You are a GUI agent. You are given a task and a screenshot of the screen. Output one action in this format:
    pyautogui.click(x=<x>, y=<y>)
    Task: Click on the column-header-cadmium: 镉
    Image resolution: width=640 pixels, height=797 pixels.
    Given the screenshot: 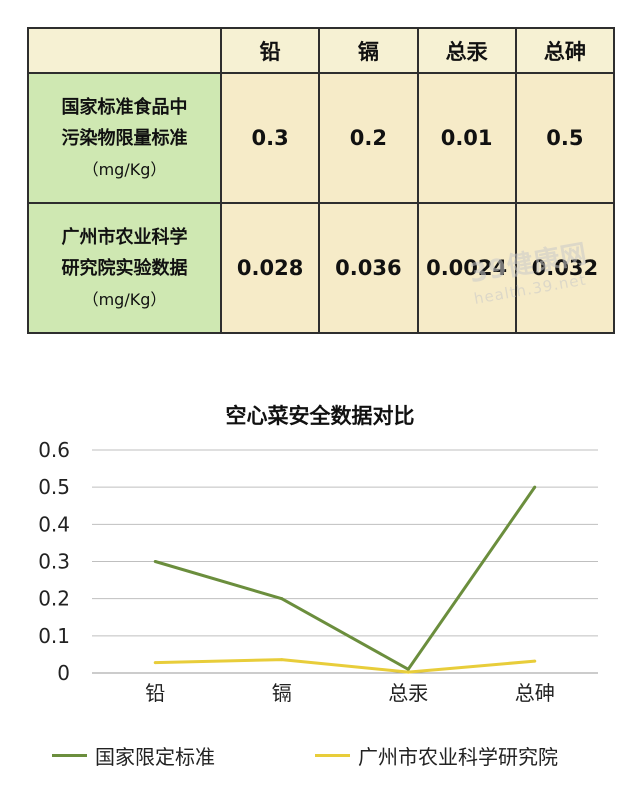 What is the action you would take?
    pyautogui.click(x=368, y=50)
    